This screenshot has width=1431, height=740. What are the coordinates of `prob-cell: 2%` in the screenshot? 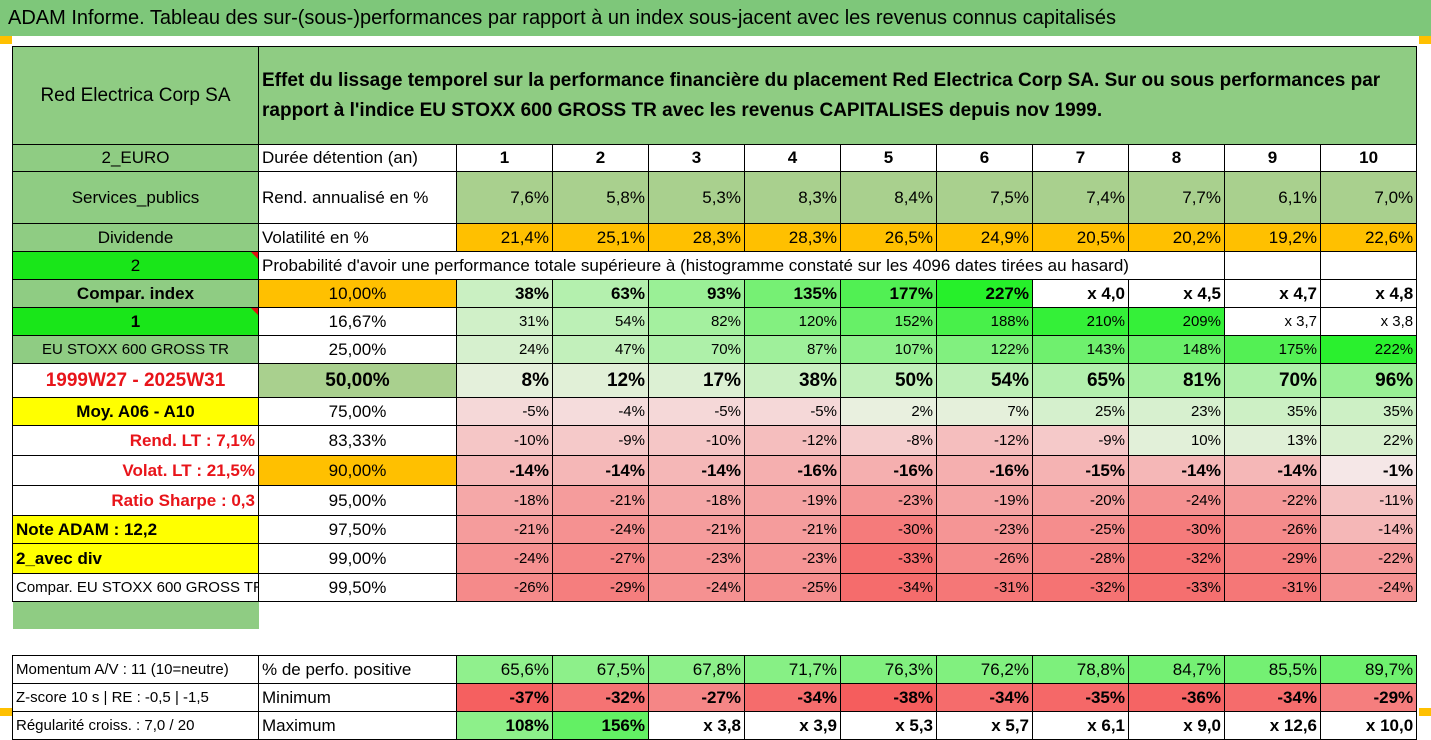 It's located at (888, 411).